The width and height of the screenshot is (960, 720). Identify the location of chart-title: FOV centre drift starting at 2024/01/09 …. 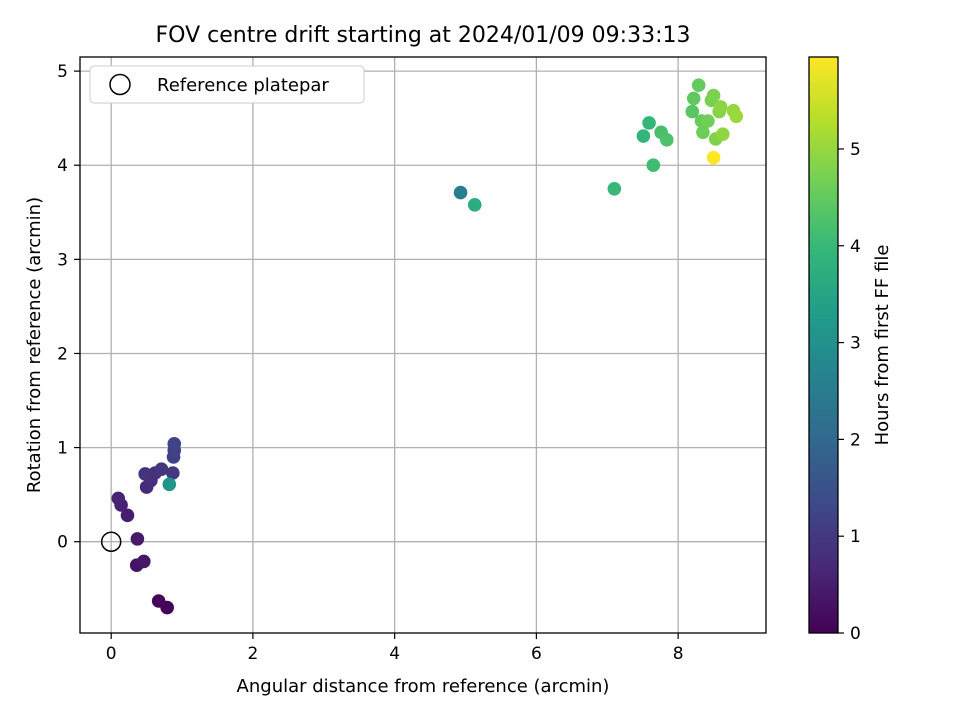
(423, 35).